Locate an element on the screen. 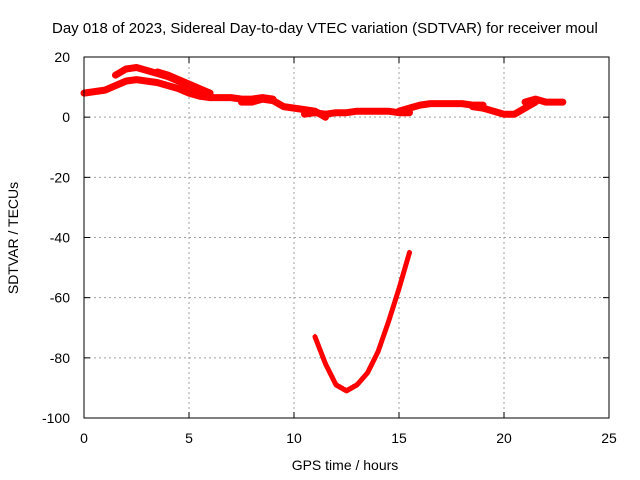  x-tick-label: 10 is located at coordinates (294, 438).